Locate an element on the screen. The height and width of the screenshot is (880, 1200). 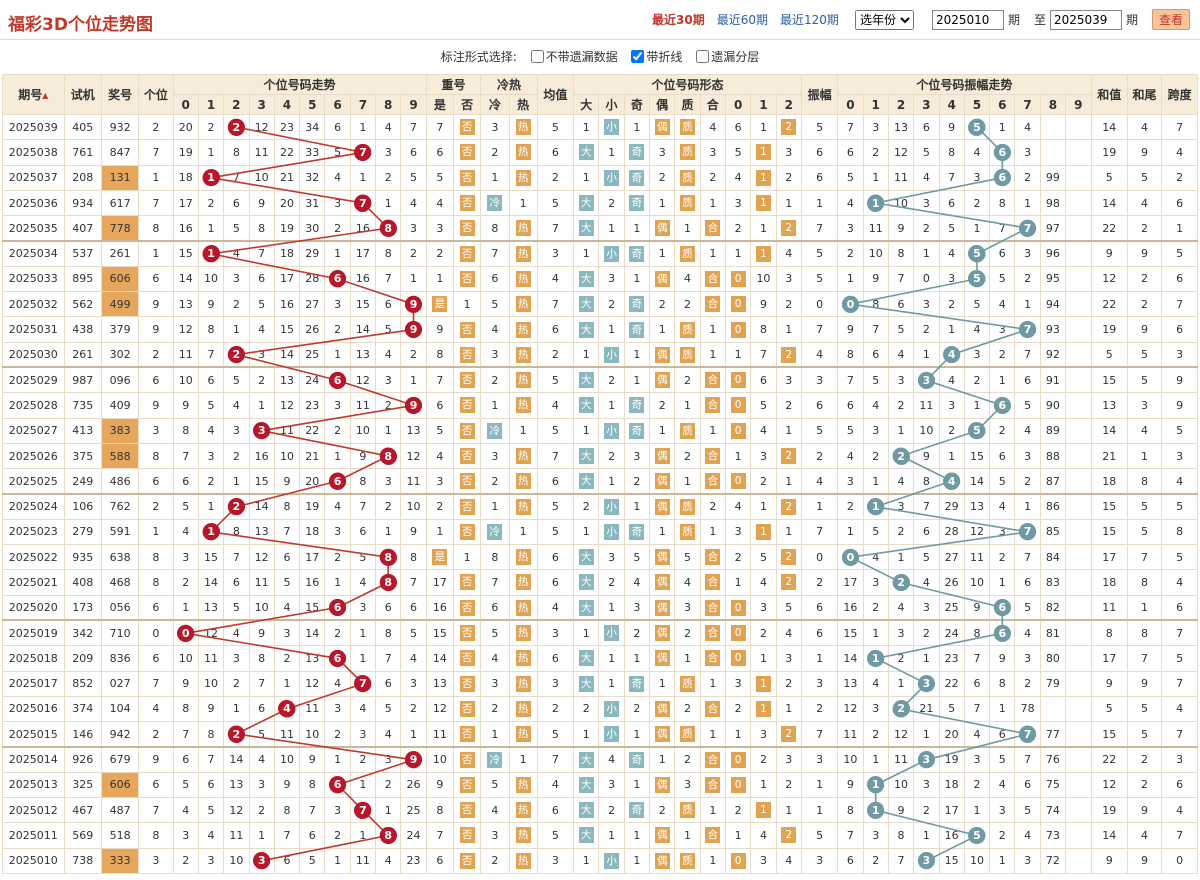
shape-cell: 质 is located at coordinates (687, 354).